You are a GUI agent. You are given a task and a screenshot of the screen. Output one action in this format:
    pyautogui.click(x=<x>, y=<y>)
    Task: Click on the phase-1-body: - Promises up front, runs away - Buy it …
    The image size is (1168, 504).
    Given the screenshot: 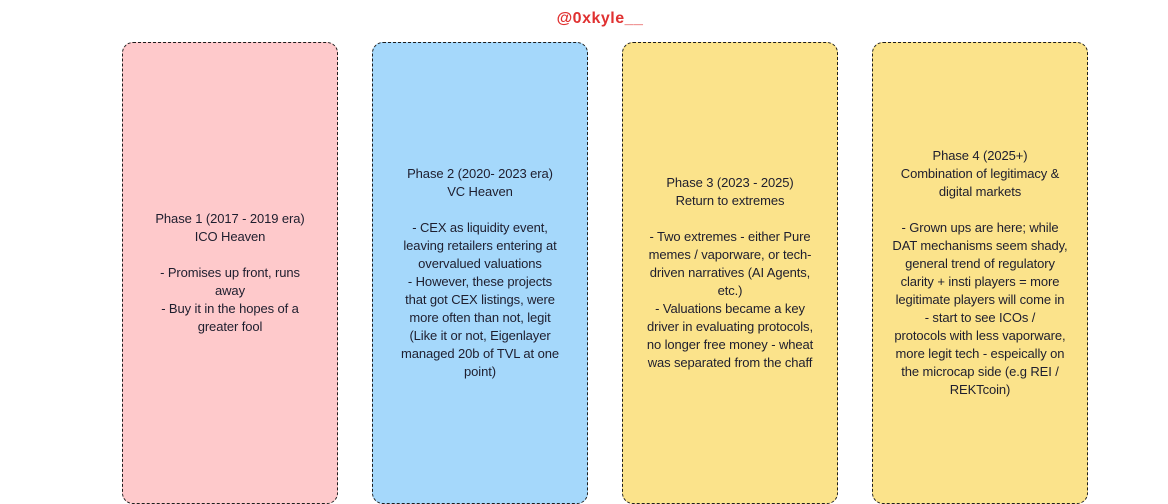 What is the action you would take?
    pyautogui.click(x=230, y=299)
    